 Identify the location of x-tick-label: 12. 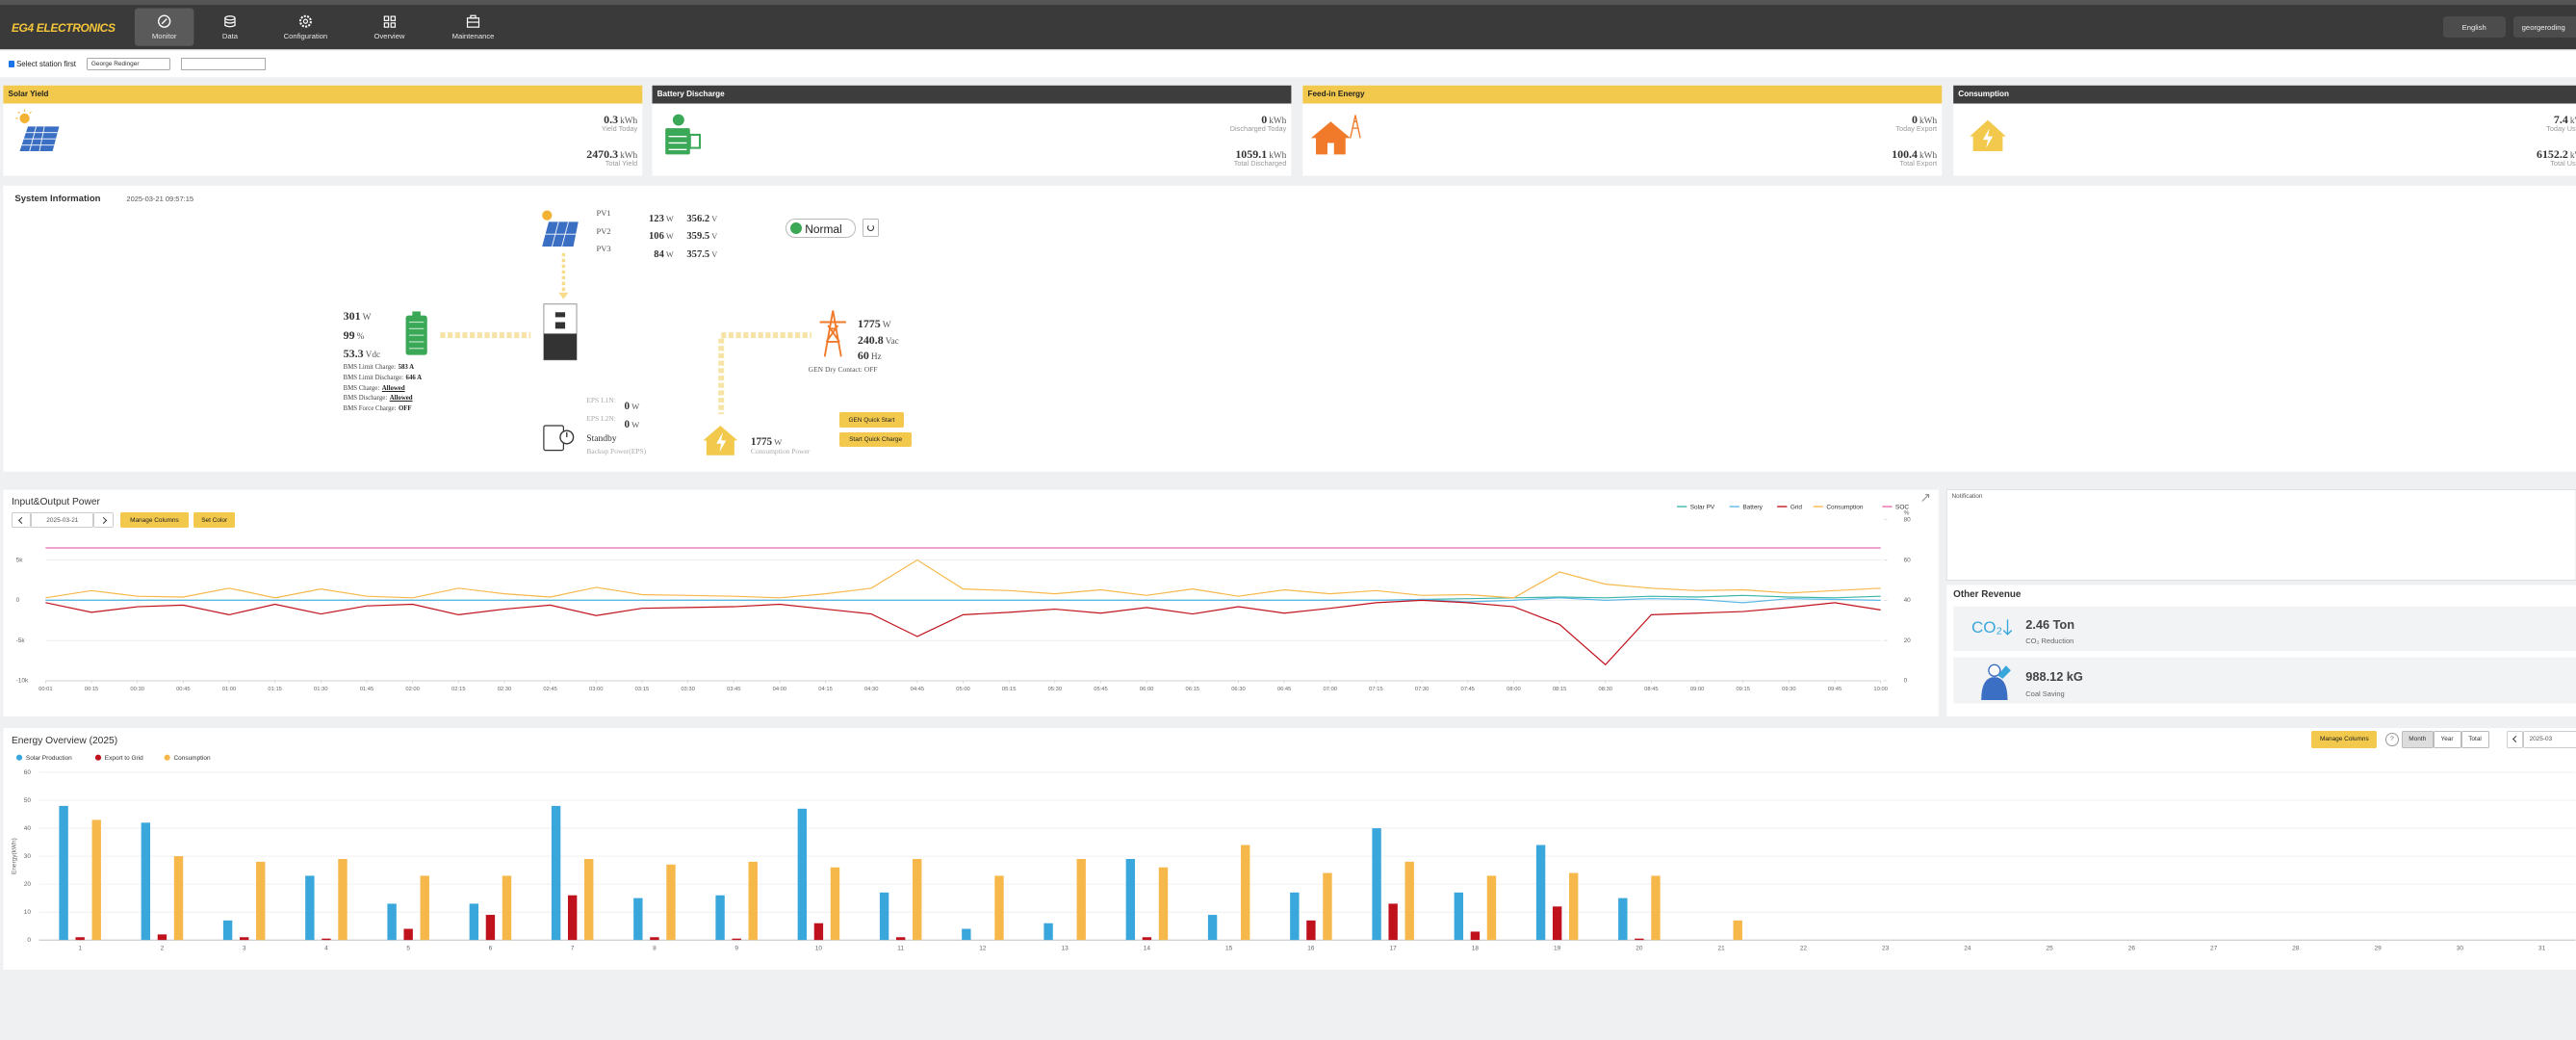
(984, 948).